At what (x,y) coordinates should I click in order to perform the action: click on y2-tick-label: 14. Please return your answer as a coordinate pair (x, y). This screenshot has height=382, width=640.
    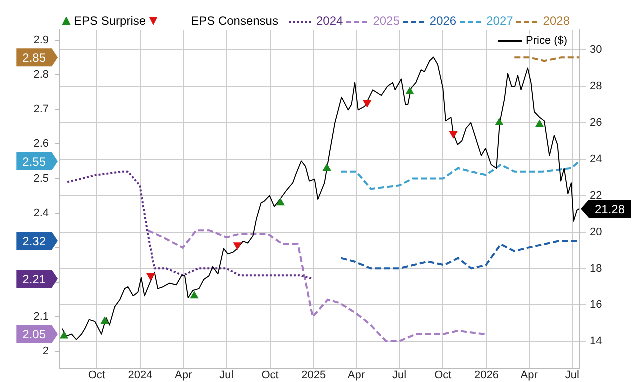
    Looking at the image, I should click on (596, 342).